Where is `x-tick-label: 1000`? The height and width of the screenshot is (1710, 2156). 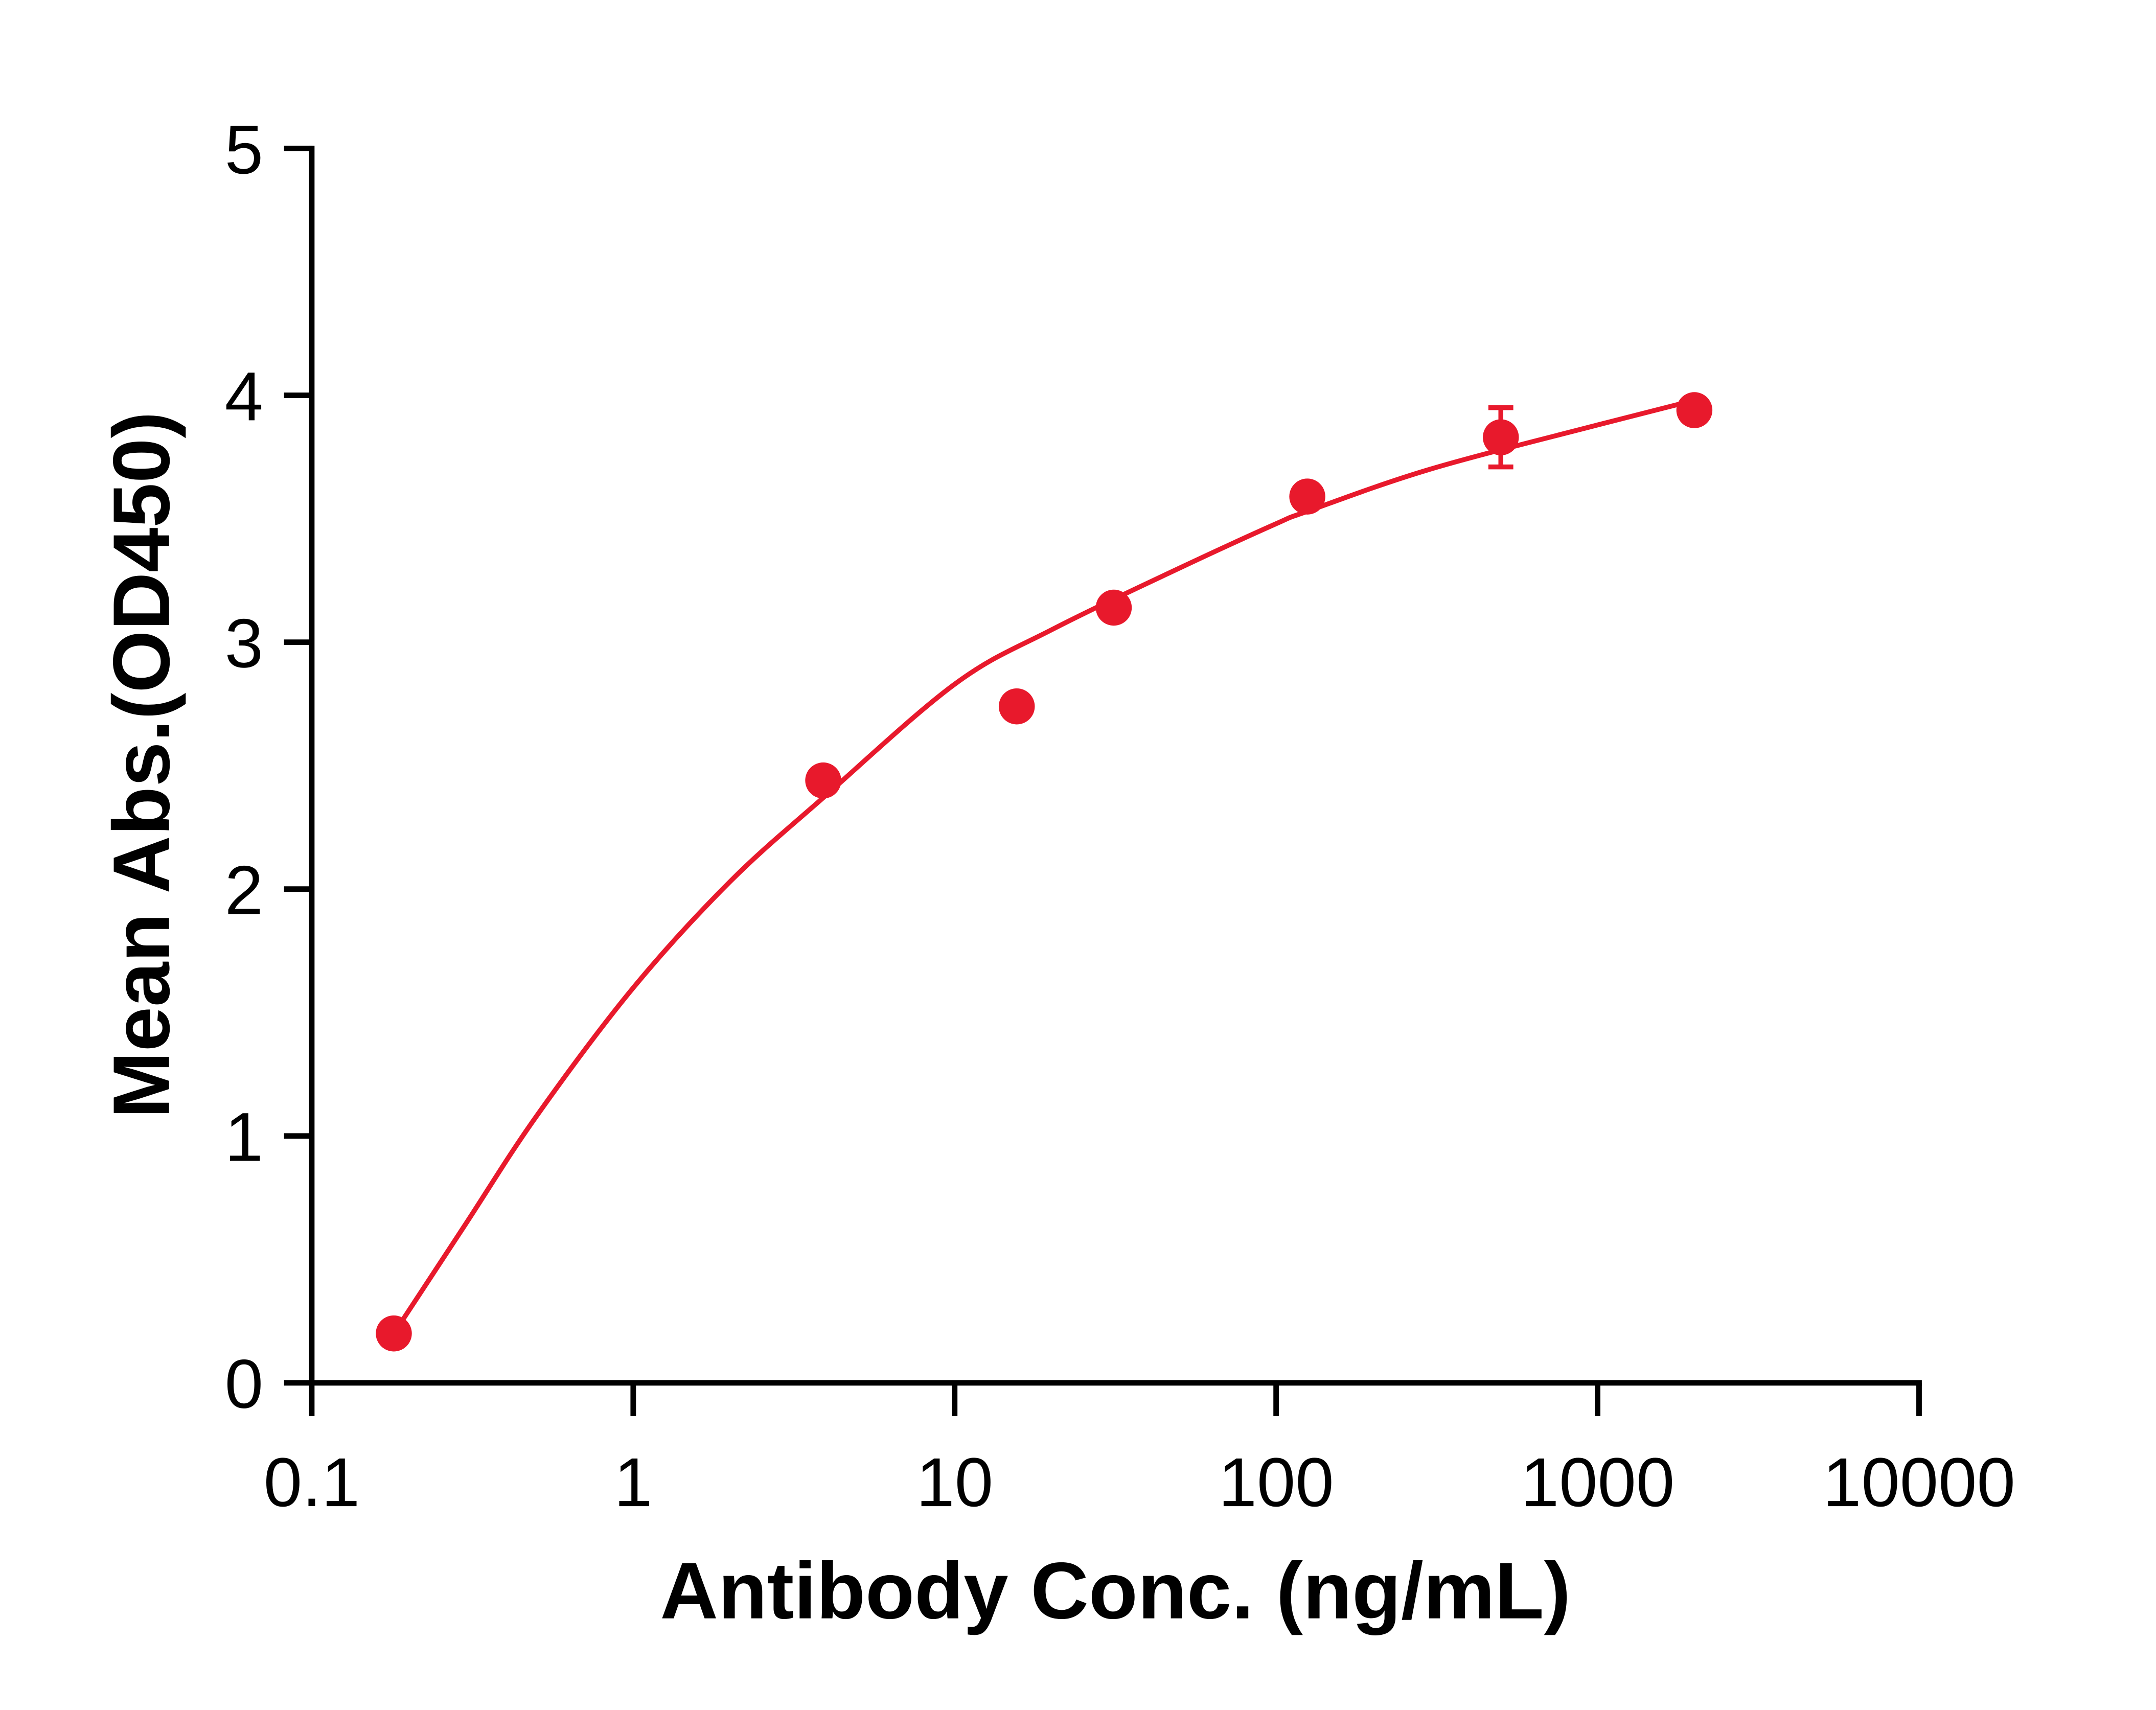 x-tick-label: 1000 is located at coordinates (1598, 1482).